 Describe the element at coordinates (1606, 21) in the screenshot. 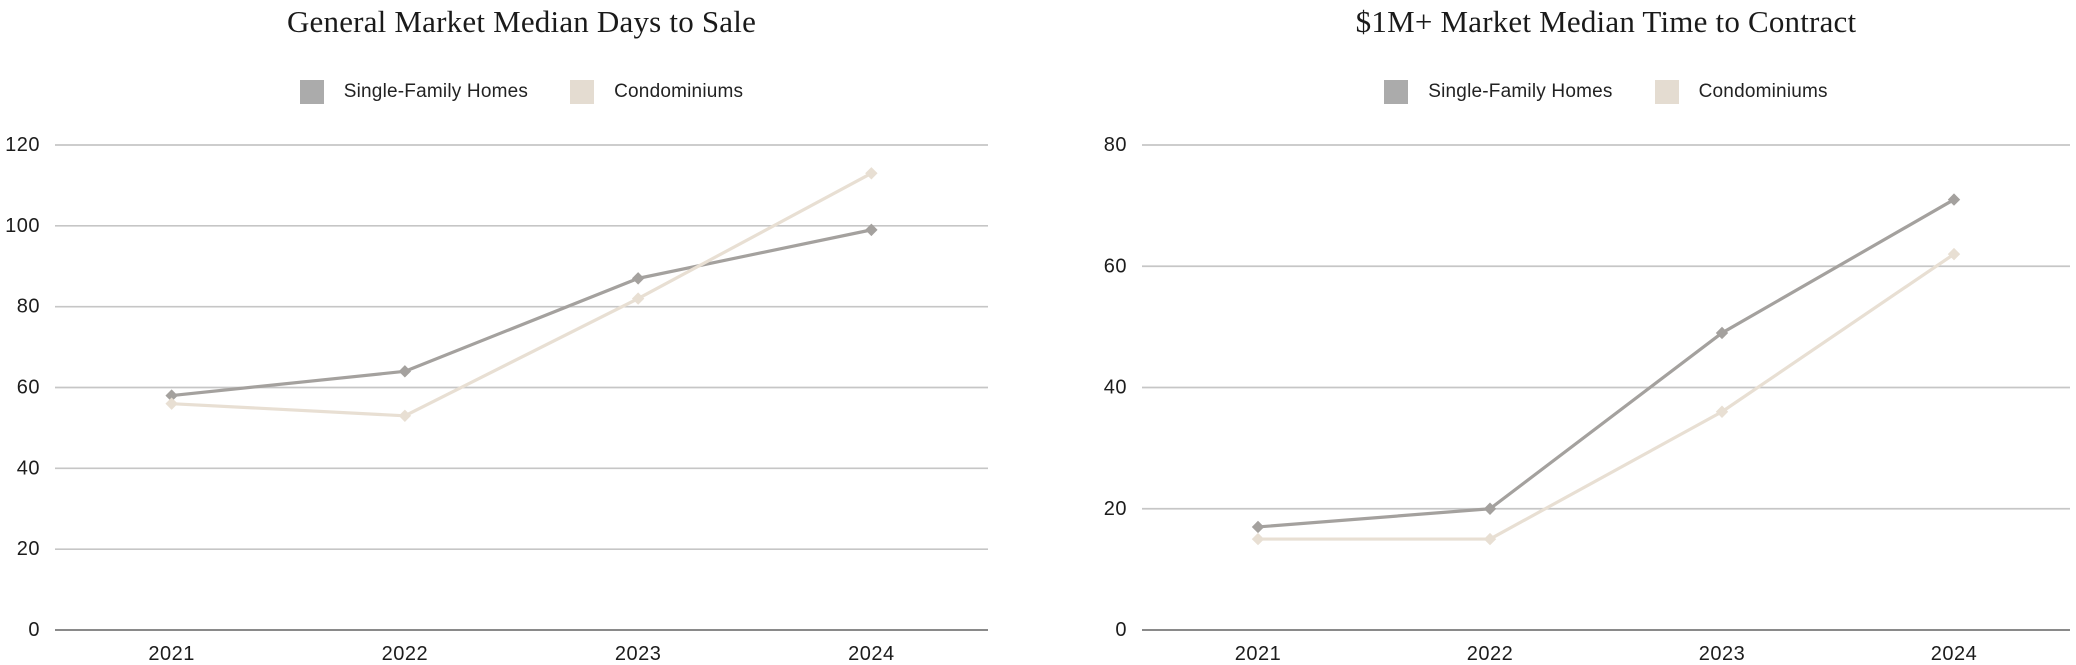

I see `chart-title: $1M+ Market Median Time to Contract` at that location.